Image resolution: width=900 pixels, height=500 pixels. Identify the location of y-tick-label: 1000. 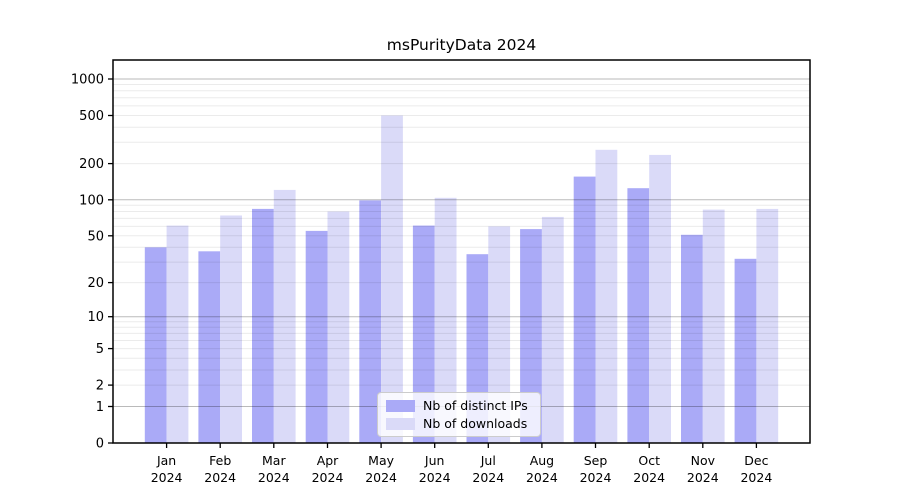
(87, 80).